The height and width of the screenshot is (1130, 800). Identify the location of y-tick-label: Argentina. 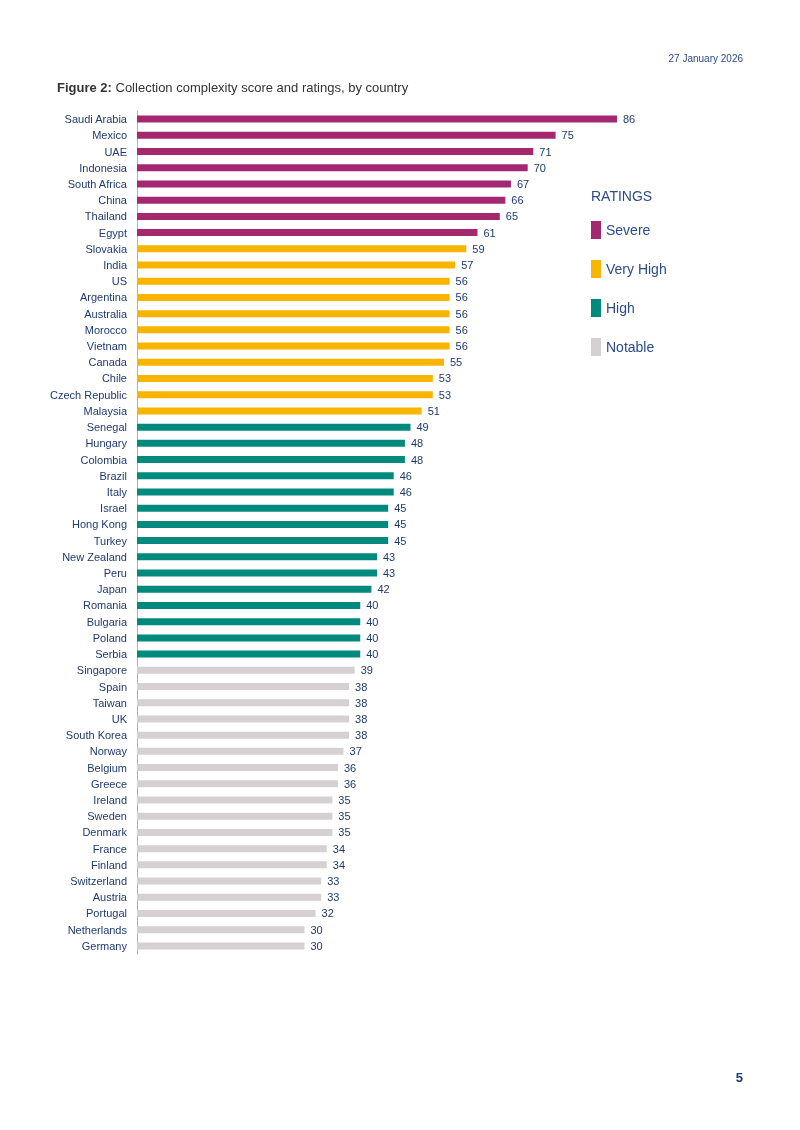
(103, 297).